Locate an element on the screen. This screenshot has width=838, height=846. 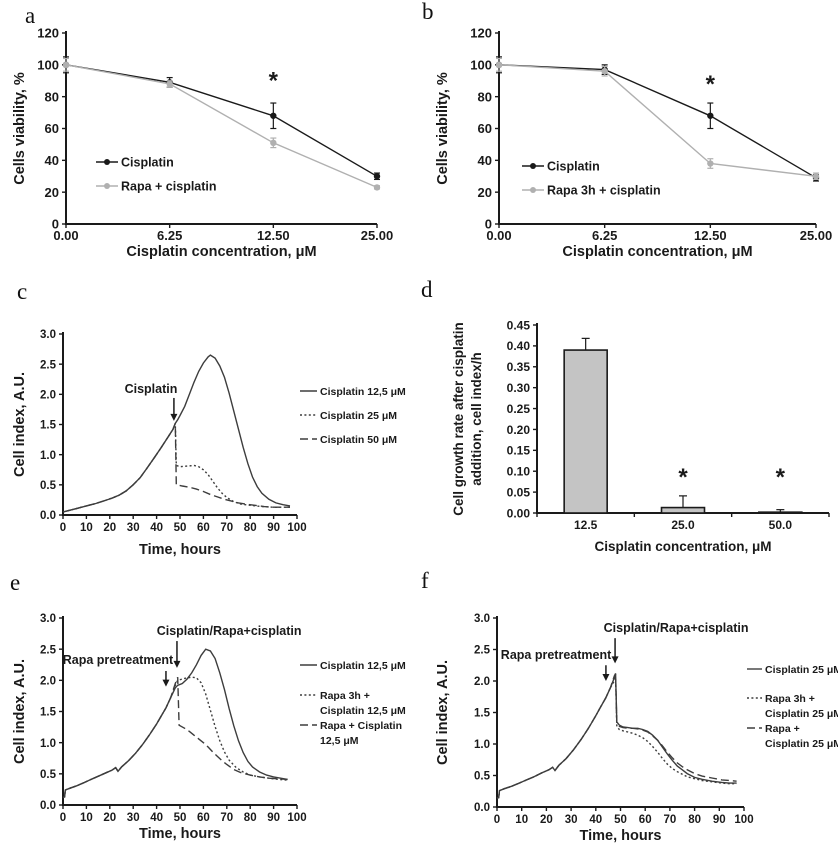
x-tick-label: 60 is located at coordinates (645, 820).